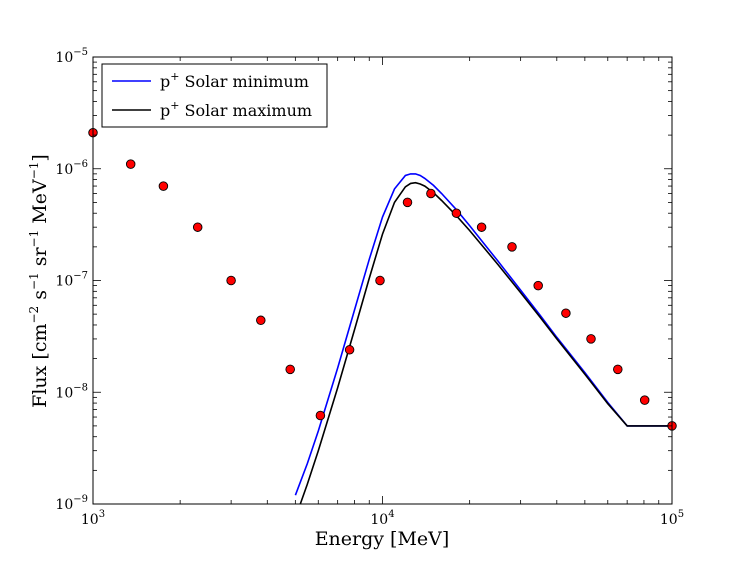  Describe the element at coordinates (234, 80) in the screenshot. I see `legend-label-solar-minimum: p+ Solar minimum` at that location.